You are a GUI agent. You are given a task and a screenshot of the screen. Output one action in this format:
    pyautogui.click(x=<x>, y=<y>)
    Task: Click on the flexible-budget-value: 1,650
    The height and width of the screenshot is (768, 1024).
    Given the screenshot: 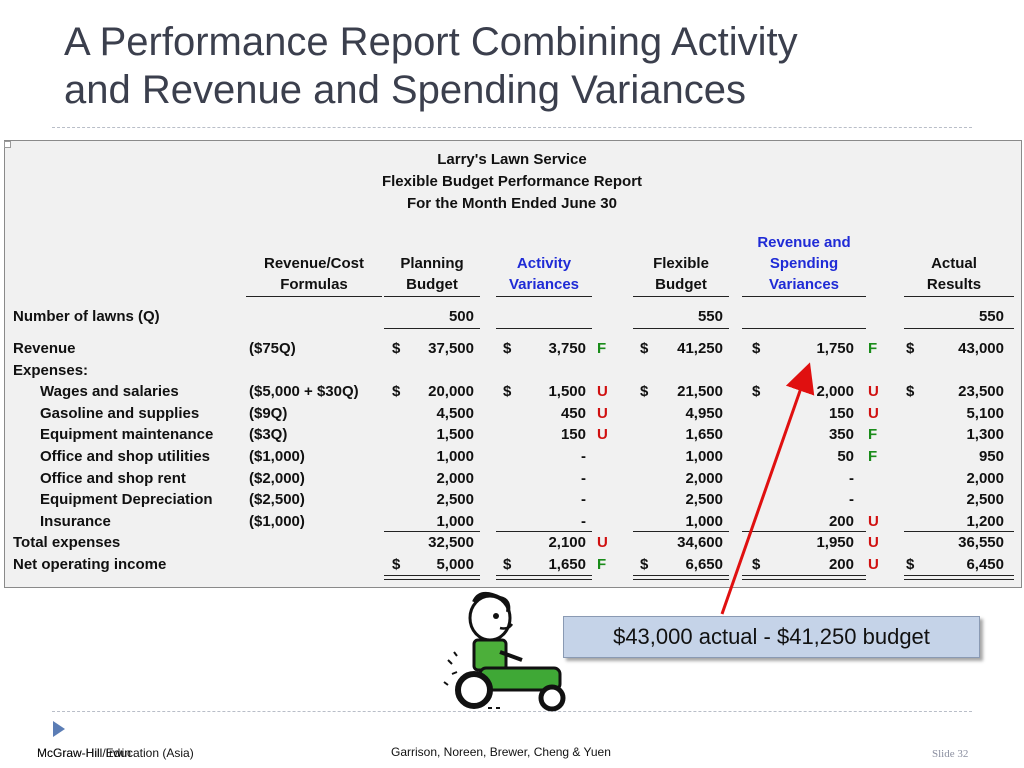 What is the action you would take?
    pyautogui.click(x=704, y=434)
    